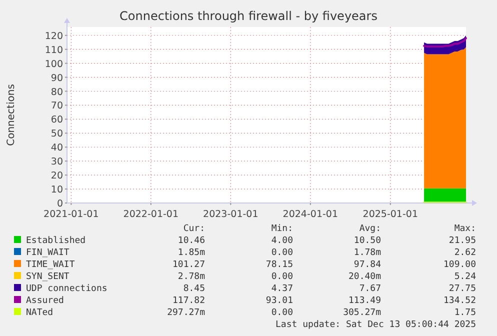 The height and width of the screenshot is (336, 497). Describe the element at coordinates (191, 241) in the screenshot. I see `text: 10.46` at that location.